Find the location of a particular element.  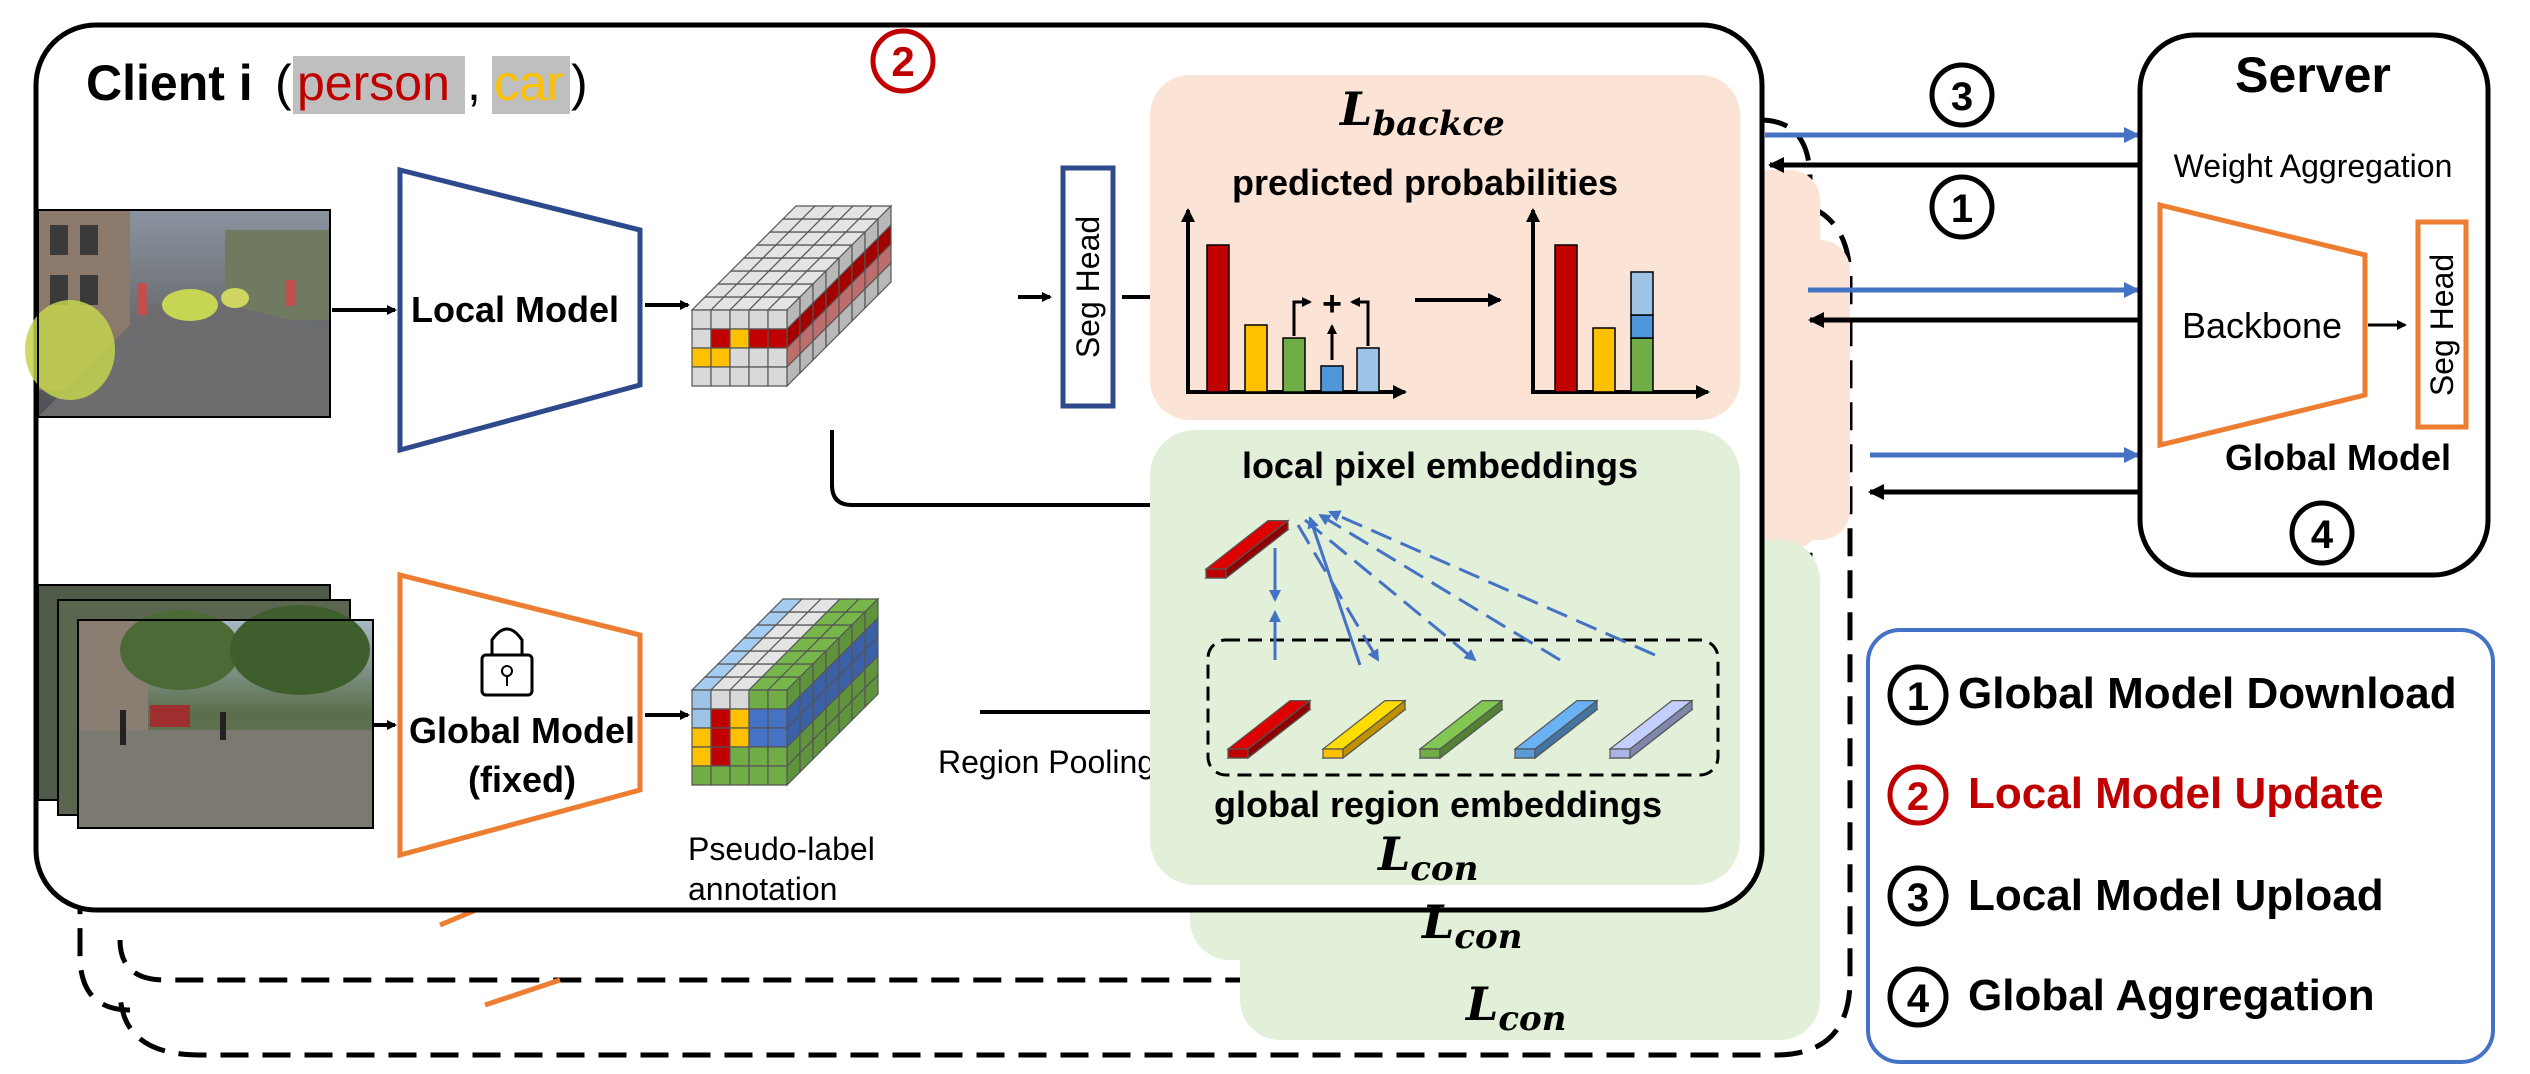

legend-item-4: 4 Global Aggregation is located at coordinates (2131, 997).